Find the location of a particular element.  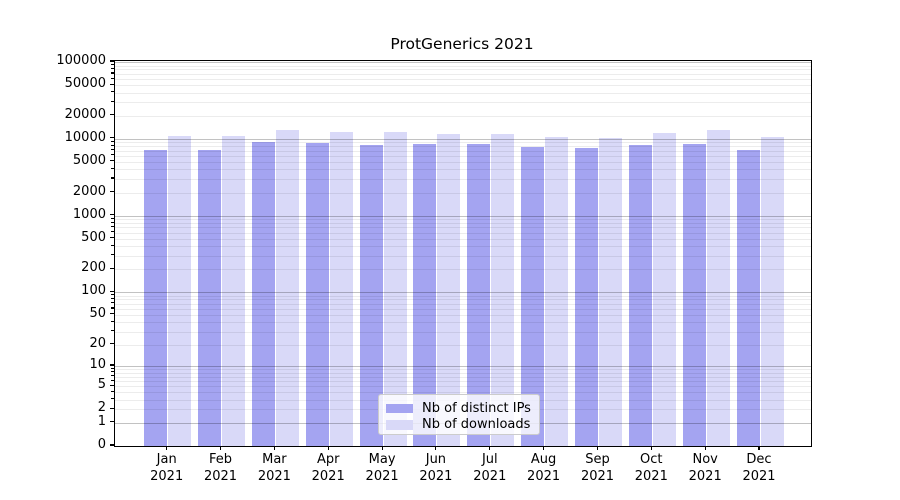

y-tick-label: 20 is located at coordinates (97, 343).